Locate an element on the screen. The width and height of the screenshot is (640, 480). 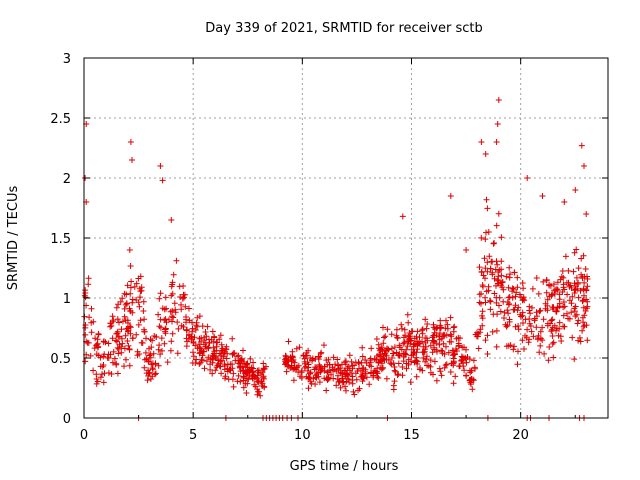
x-tick-label: 10 is located at coordinates (302, 435).